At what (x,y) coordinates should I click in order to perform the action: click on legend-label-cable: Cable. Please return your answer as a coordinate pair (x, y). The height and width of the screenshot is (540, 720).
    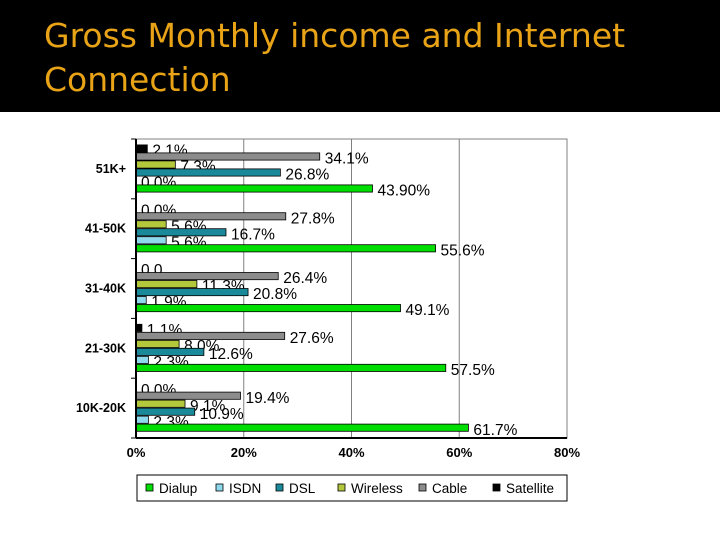
    Looking at the image, I should click on (449, 488).